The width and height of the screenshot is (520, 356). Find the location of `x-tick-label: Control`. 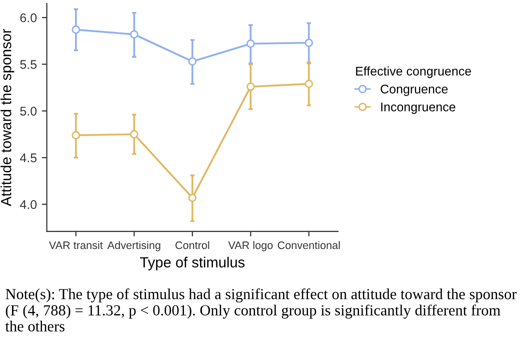

x-tick-label: Control is located at coordinates (192, 245).